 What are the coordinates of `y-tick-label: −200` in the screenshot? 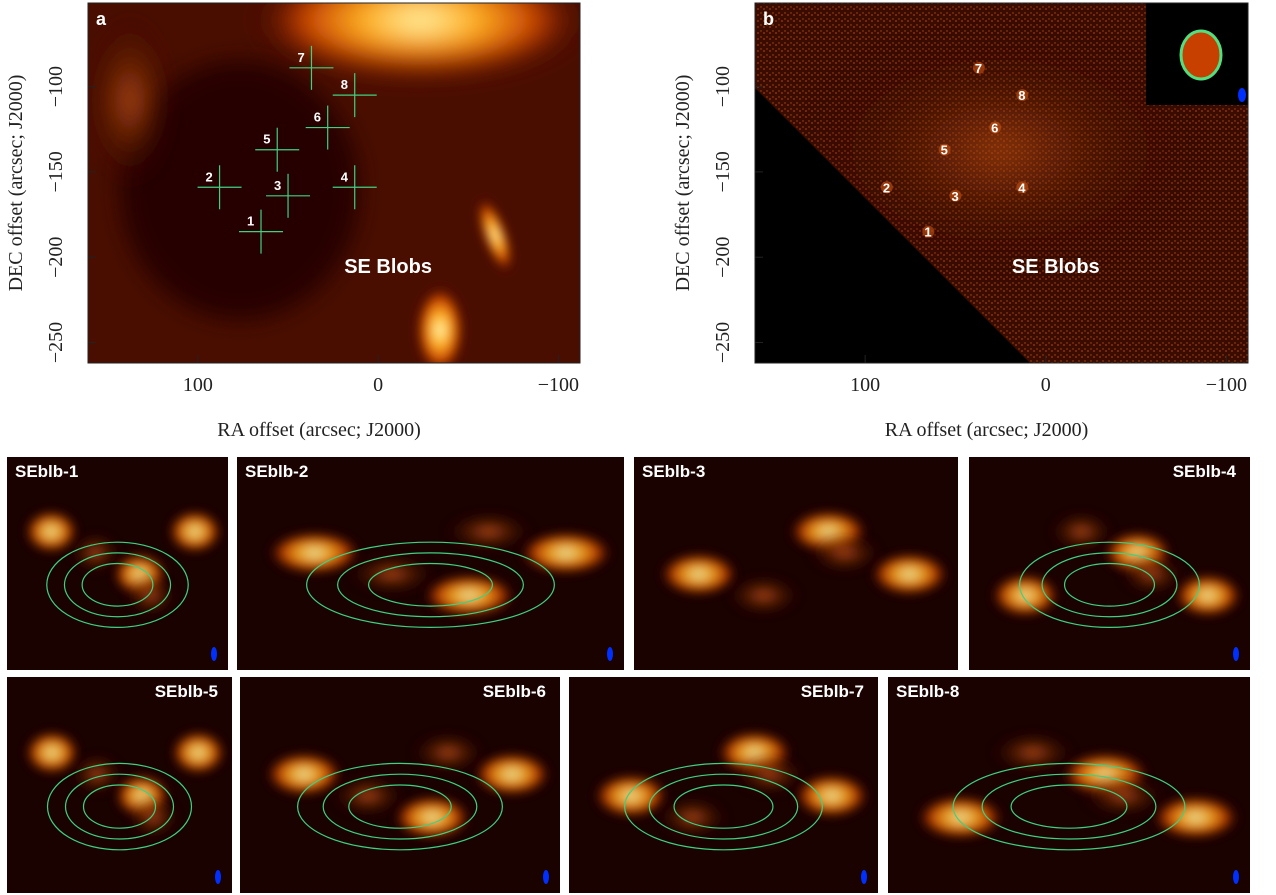 It's located at (56, 257).